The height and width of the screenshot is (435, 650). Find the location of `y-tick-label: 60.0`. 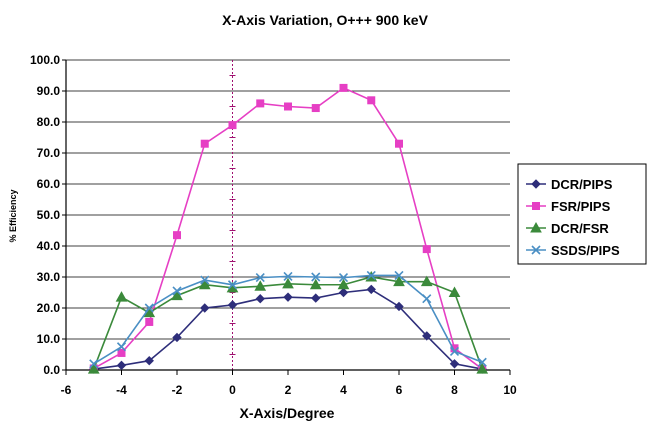

y-tick-label: 60.0 is located at coordinates (49, 184).